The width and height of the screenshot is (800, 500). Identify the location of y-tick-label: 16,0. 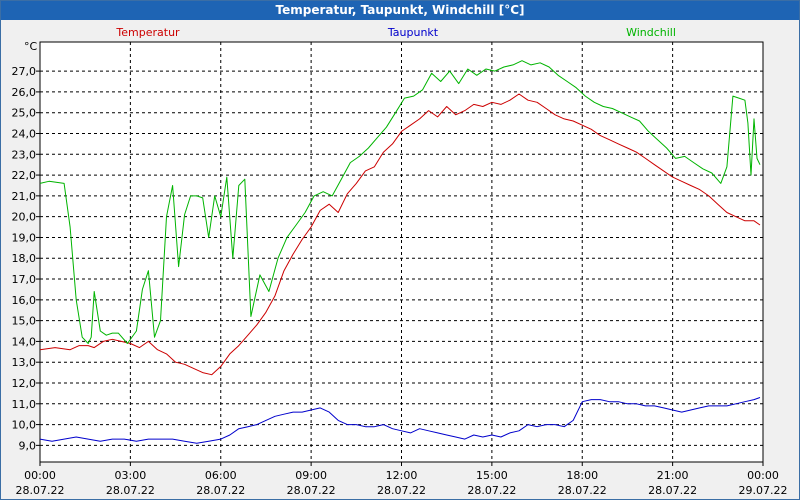
(24, 300).